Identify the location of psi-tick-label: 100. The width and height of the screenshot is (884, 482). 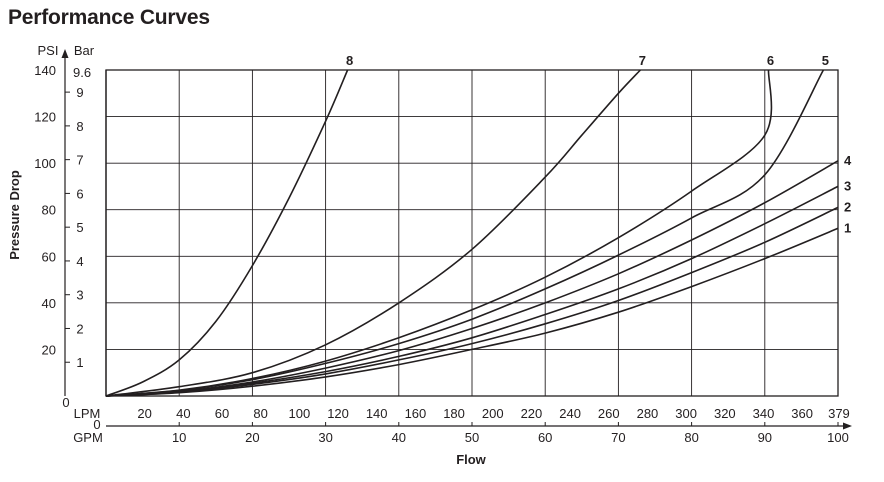
(45, 163).